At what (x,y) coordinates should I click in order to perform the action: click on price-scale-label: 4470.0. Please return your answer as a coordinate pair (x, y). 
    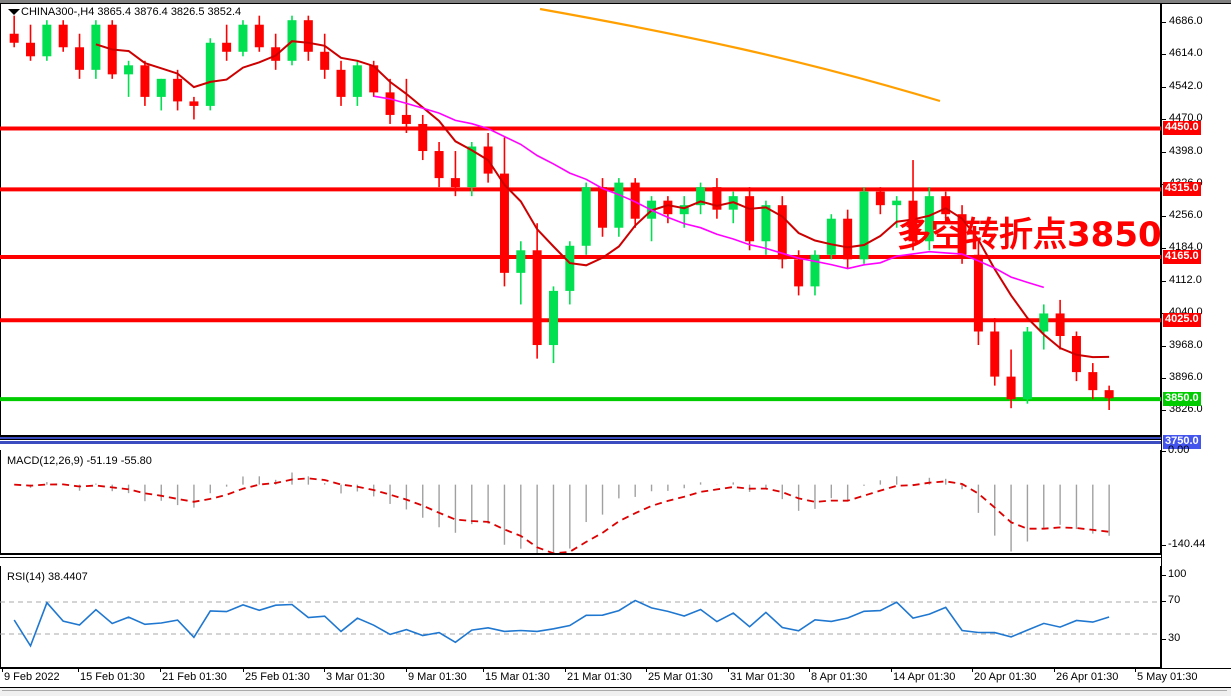
    Looking at the image, I should click on (1186, 118).